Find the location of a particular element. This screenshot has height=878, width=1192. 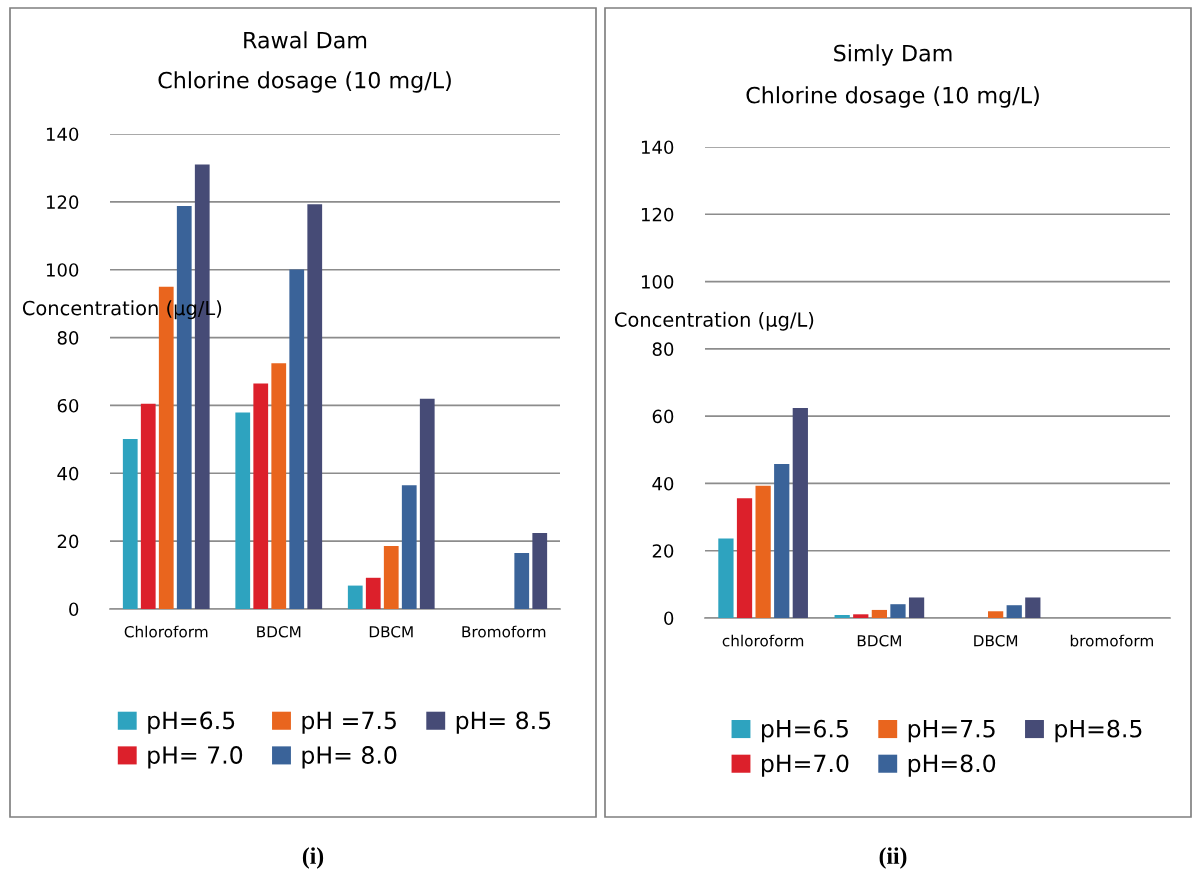

legend-label: pH =7.5 is located at coordinates (349, 722).